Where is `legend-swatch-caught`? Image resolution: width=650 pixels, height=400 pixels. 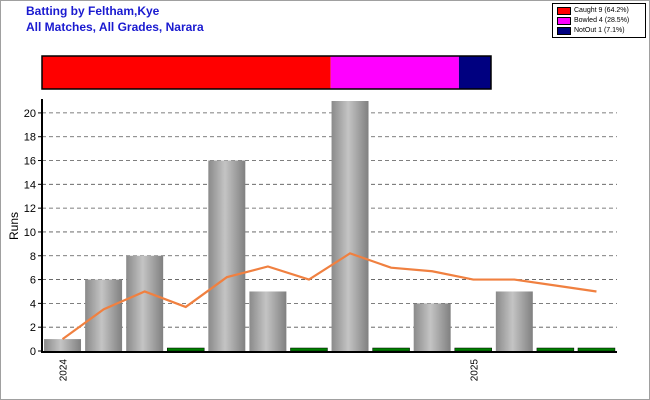
legend-swatch-caught is located at coordinates (564, 11).